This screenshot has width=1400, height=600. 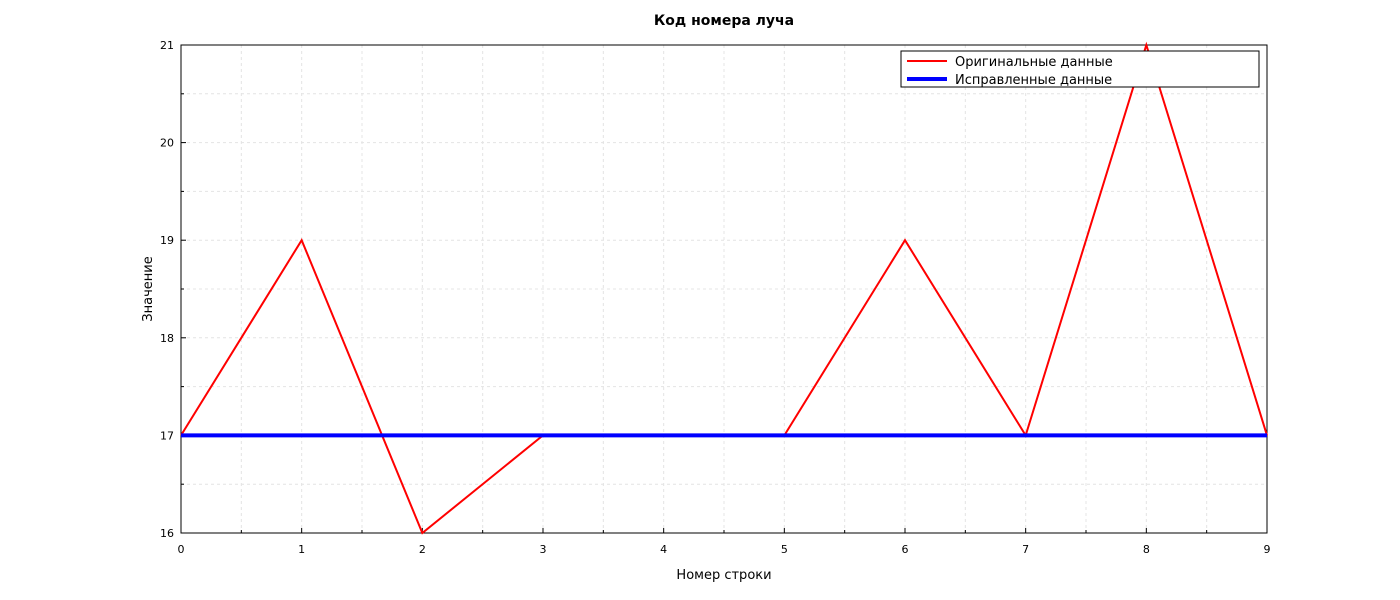 What do you see at coordinates (301, 549) in the screenshot?
I see `x-tick-label: 1` at bounding box center [301, 549].